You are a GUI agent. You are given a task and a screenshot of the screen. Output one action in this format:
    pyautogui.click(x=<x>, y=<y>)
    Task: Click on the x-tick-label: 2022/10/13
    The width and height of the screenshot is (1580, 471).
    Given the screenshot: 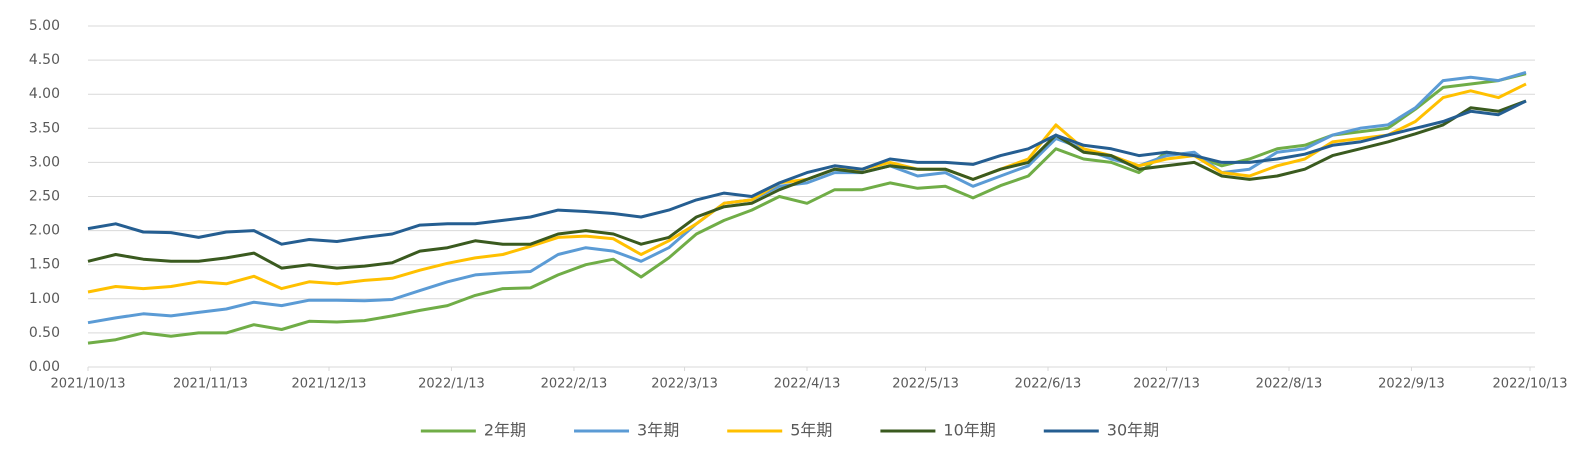 What is the action you would take?
    pyautogui.click(x=1530, y=384)
    